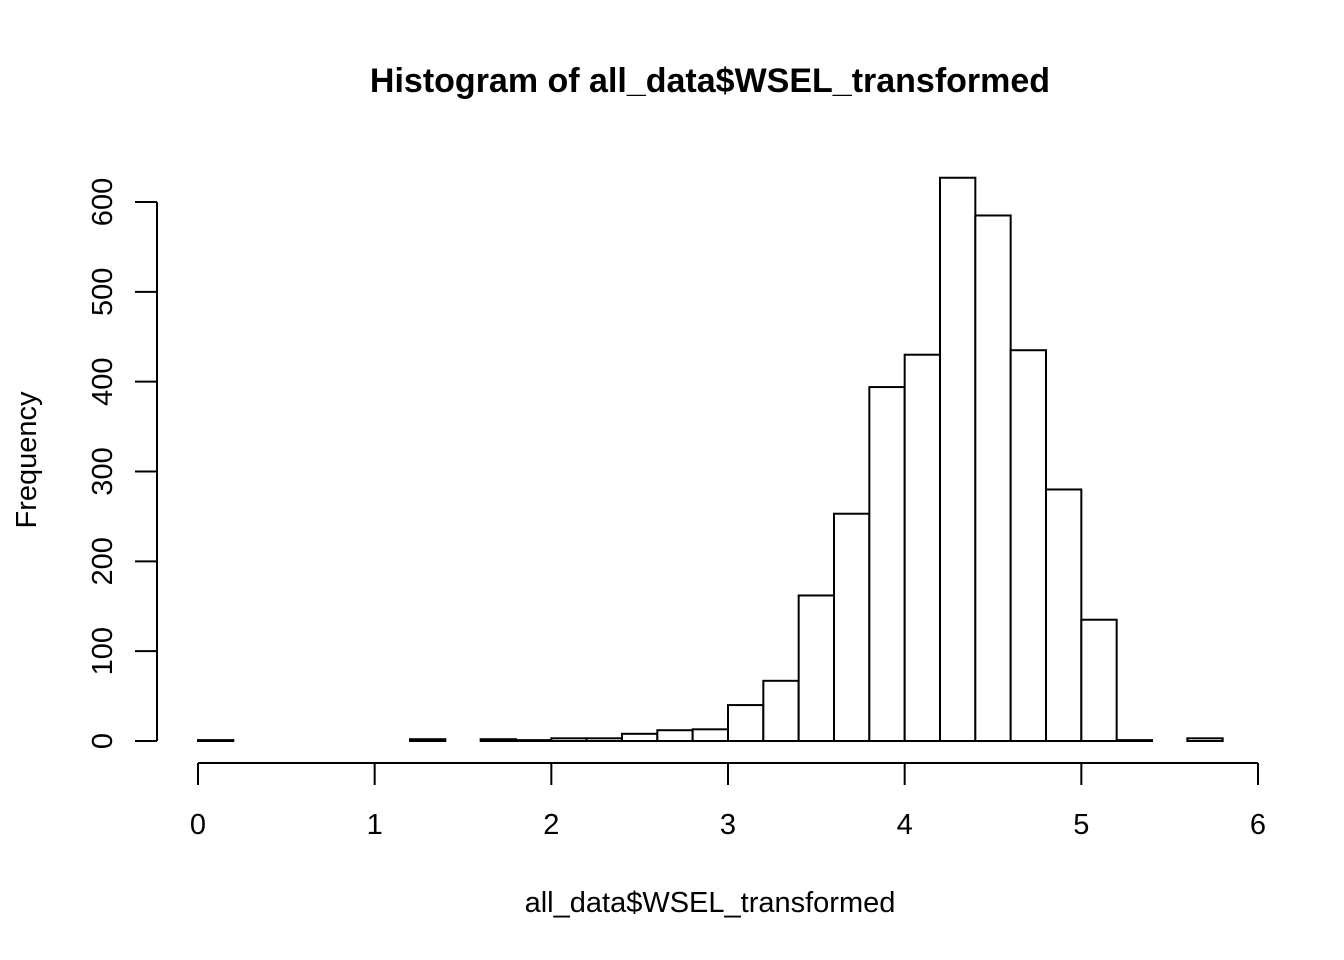 The height and width of the screenshot is (960, 1344). Describe the element at coordinates (198, 825) in the screenshot. I see `x-tick-label: 0` at that location.